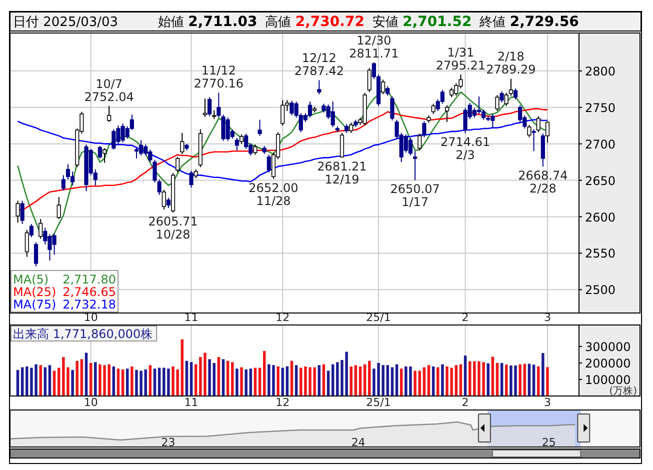  I want to click on volume-title: 出来高 1,771,860,000株, so click(84, 334).